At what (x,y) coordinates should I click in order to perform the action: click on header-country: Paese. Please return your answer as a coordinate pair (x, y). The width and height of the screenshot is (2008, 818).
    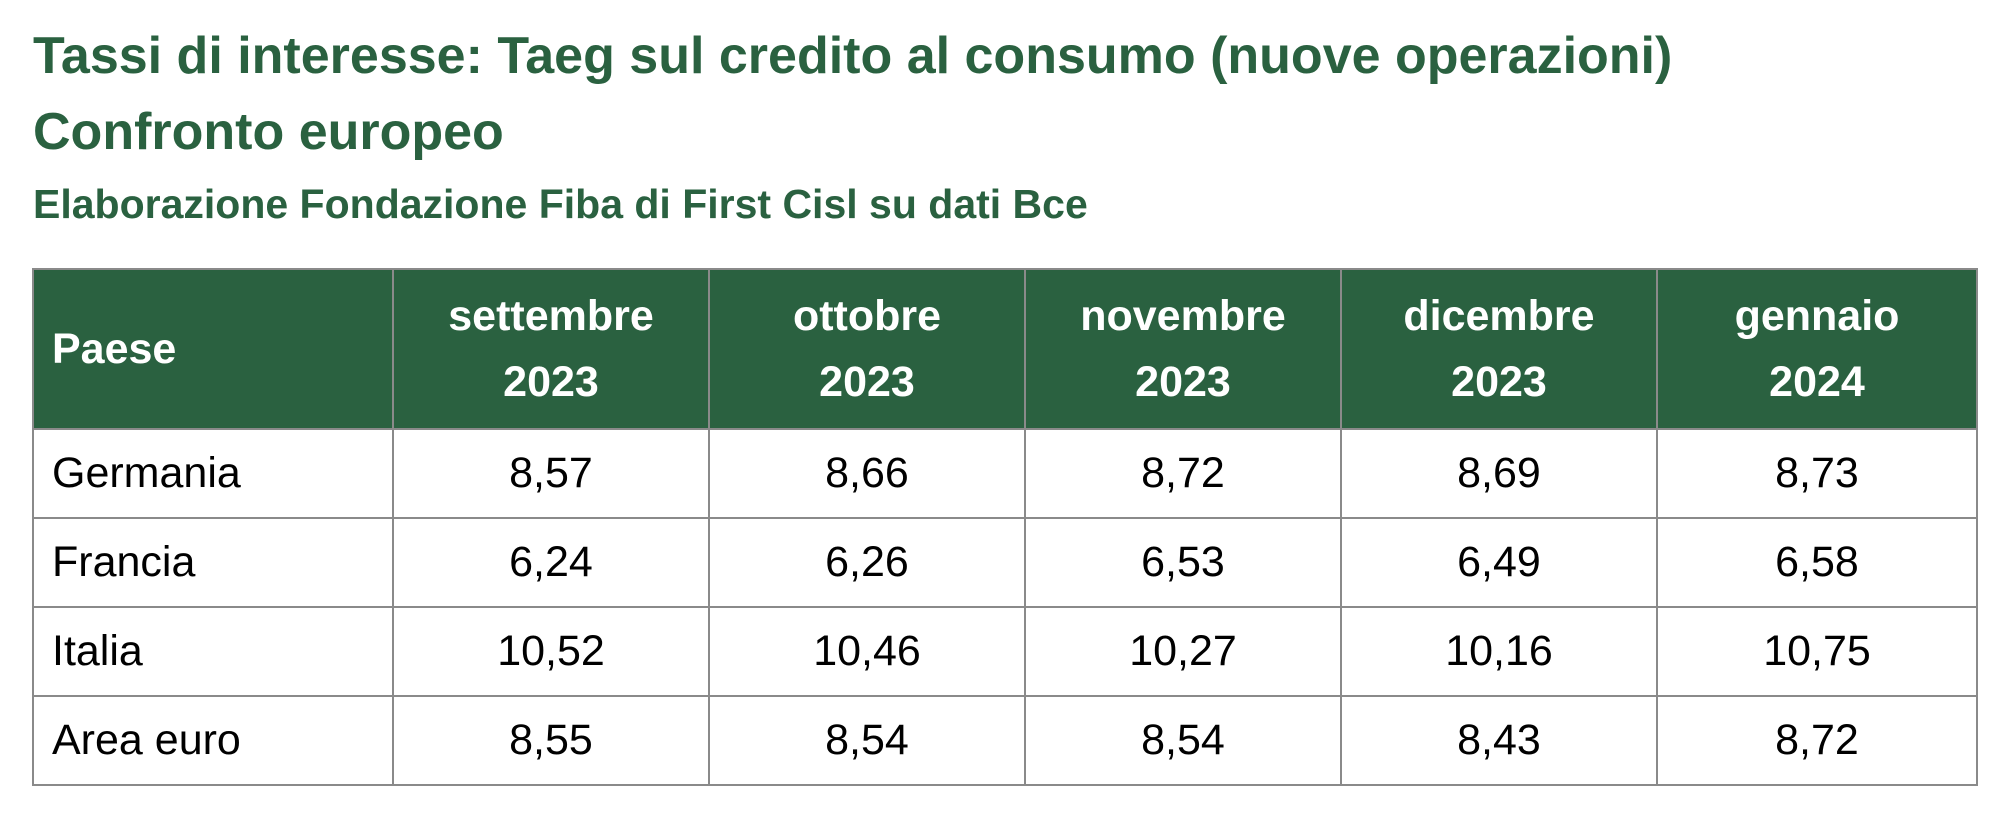
    Looking at the image, I should click on (213, 349).